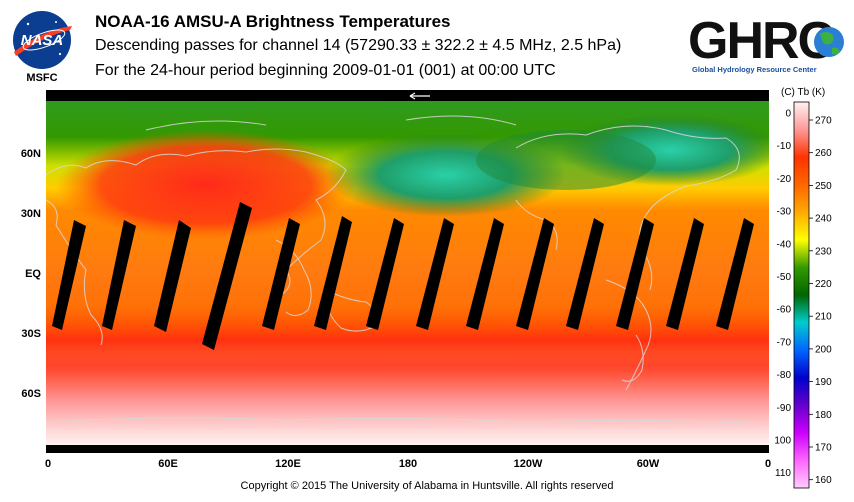  Describe the element at coordinates (528, 464) in the screenshot. I see `lon-label-120w: 120W` at that location.